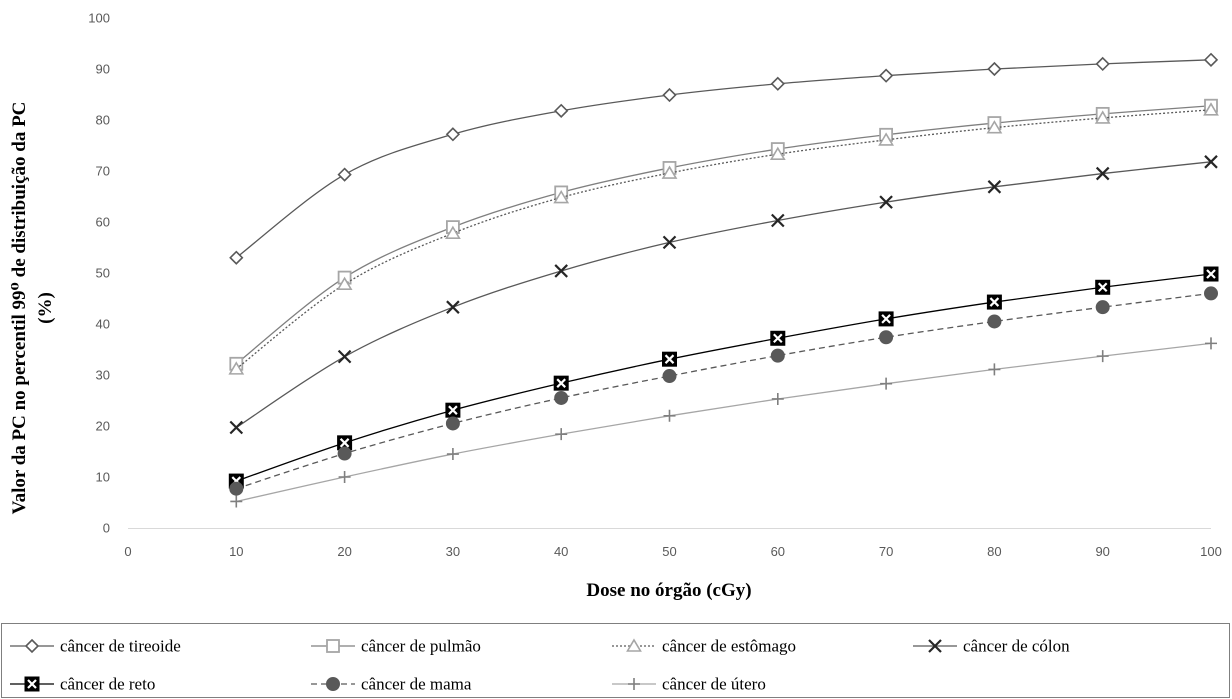 The image size is (1232, 699). What do you see at coordinates (103, 426) in the screenshot?
I see `y-tick-label: 20` at bounding box center [103, 426].